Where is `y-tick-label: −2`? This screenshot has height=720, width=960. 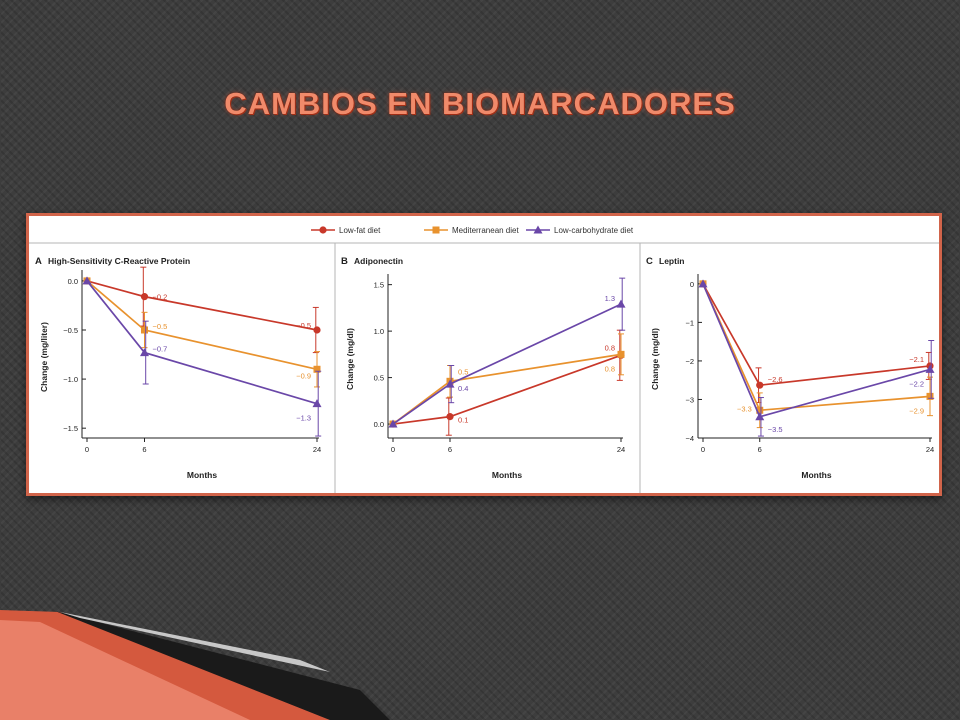 y-tick-label: −2 is located at coordinates (689, 361).